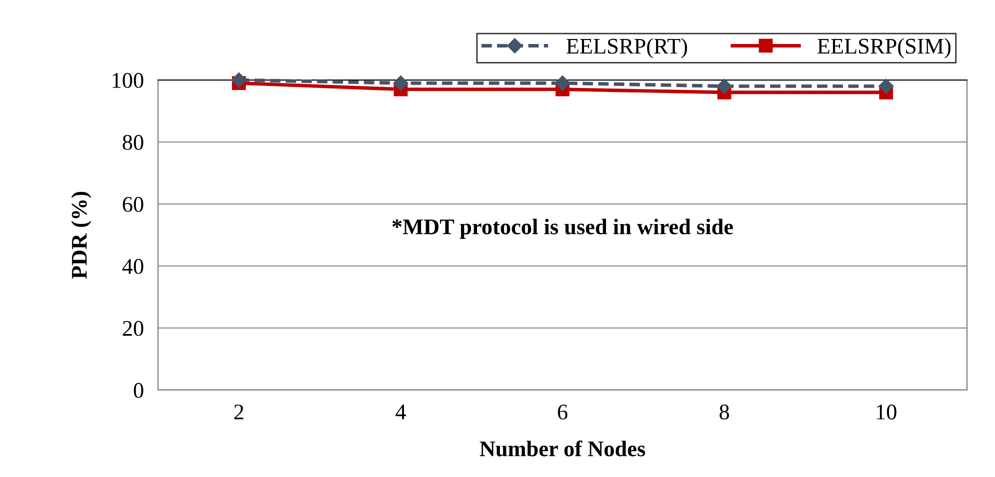  What do you see at coordinates (128, 80) in the screenshot?
I see `y-tick-label: 100` at bounding box center [128, 80].